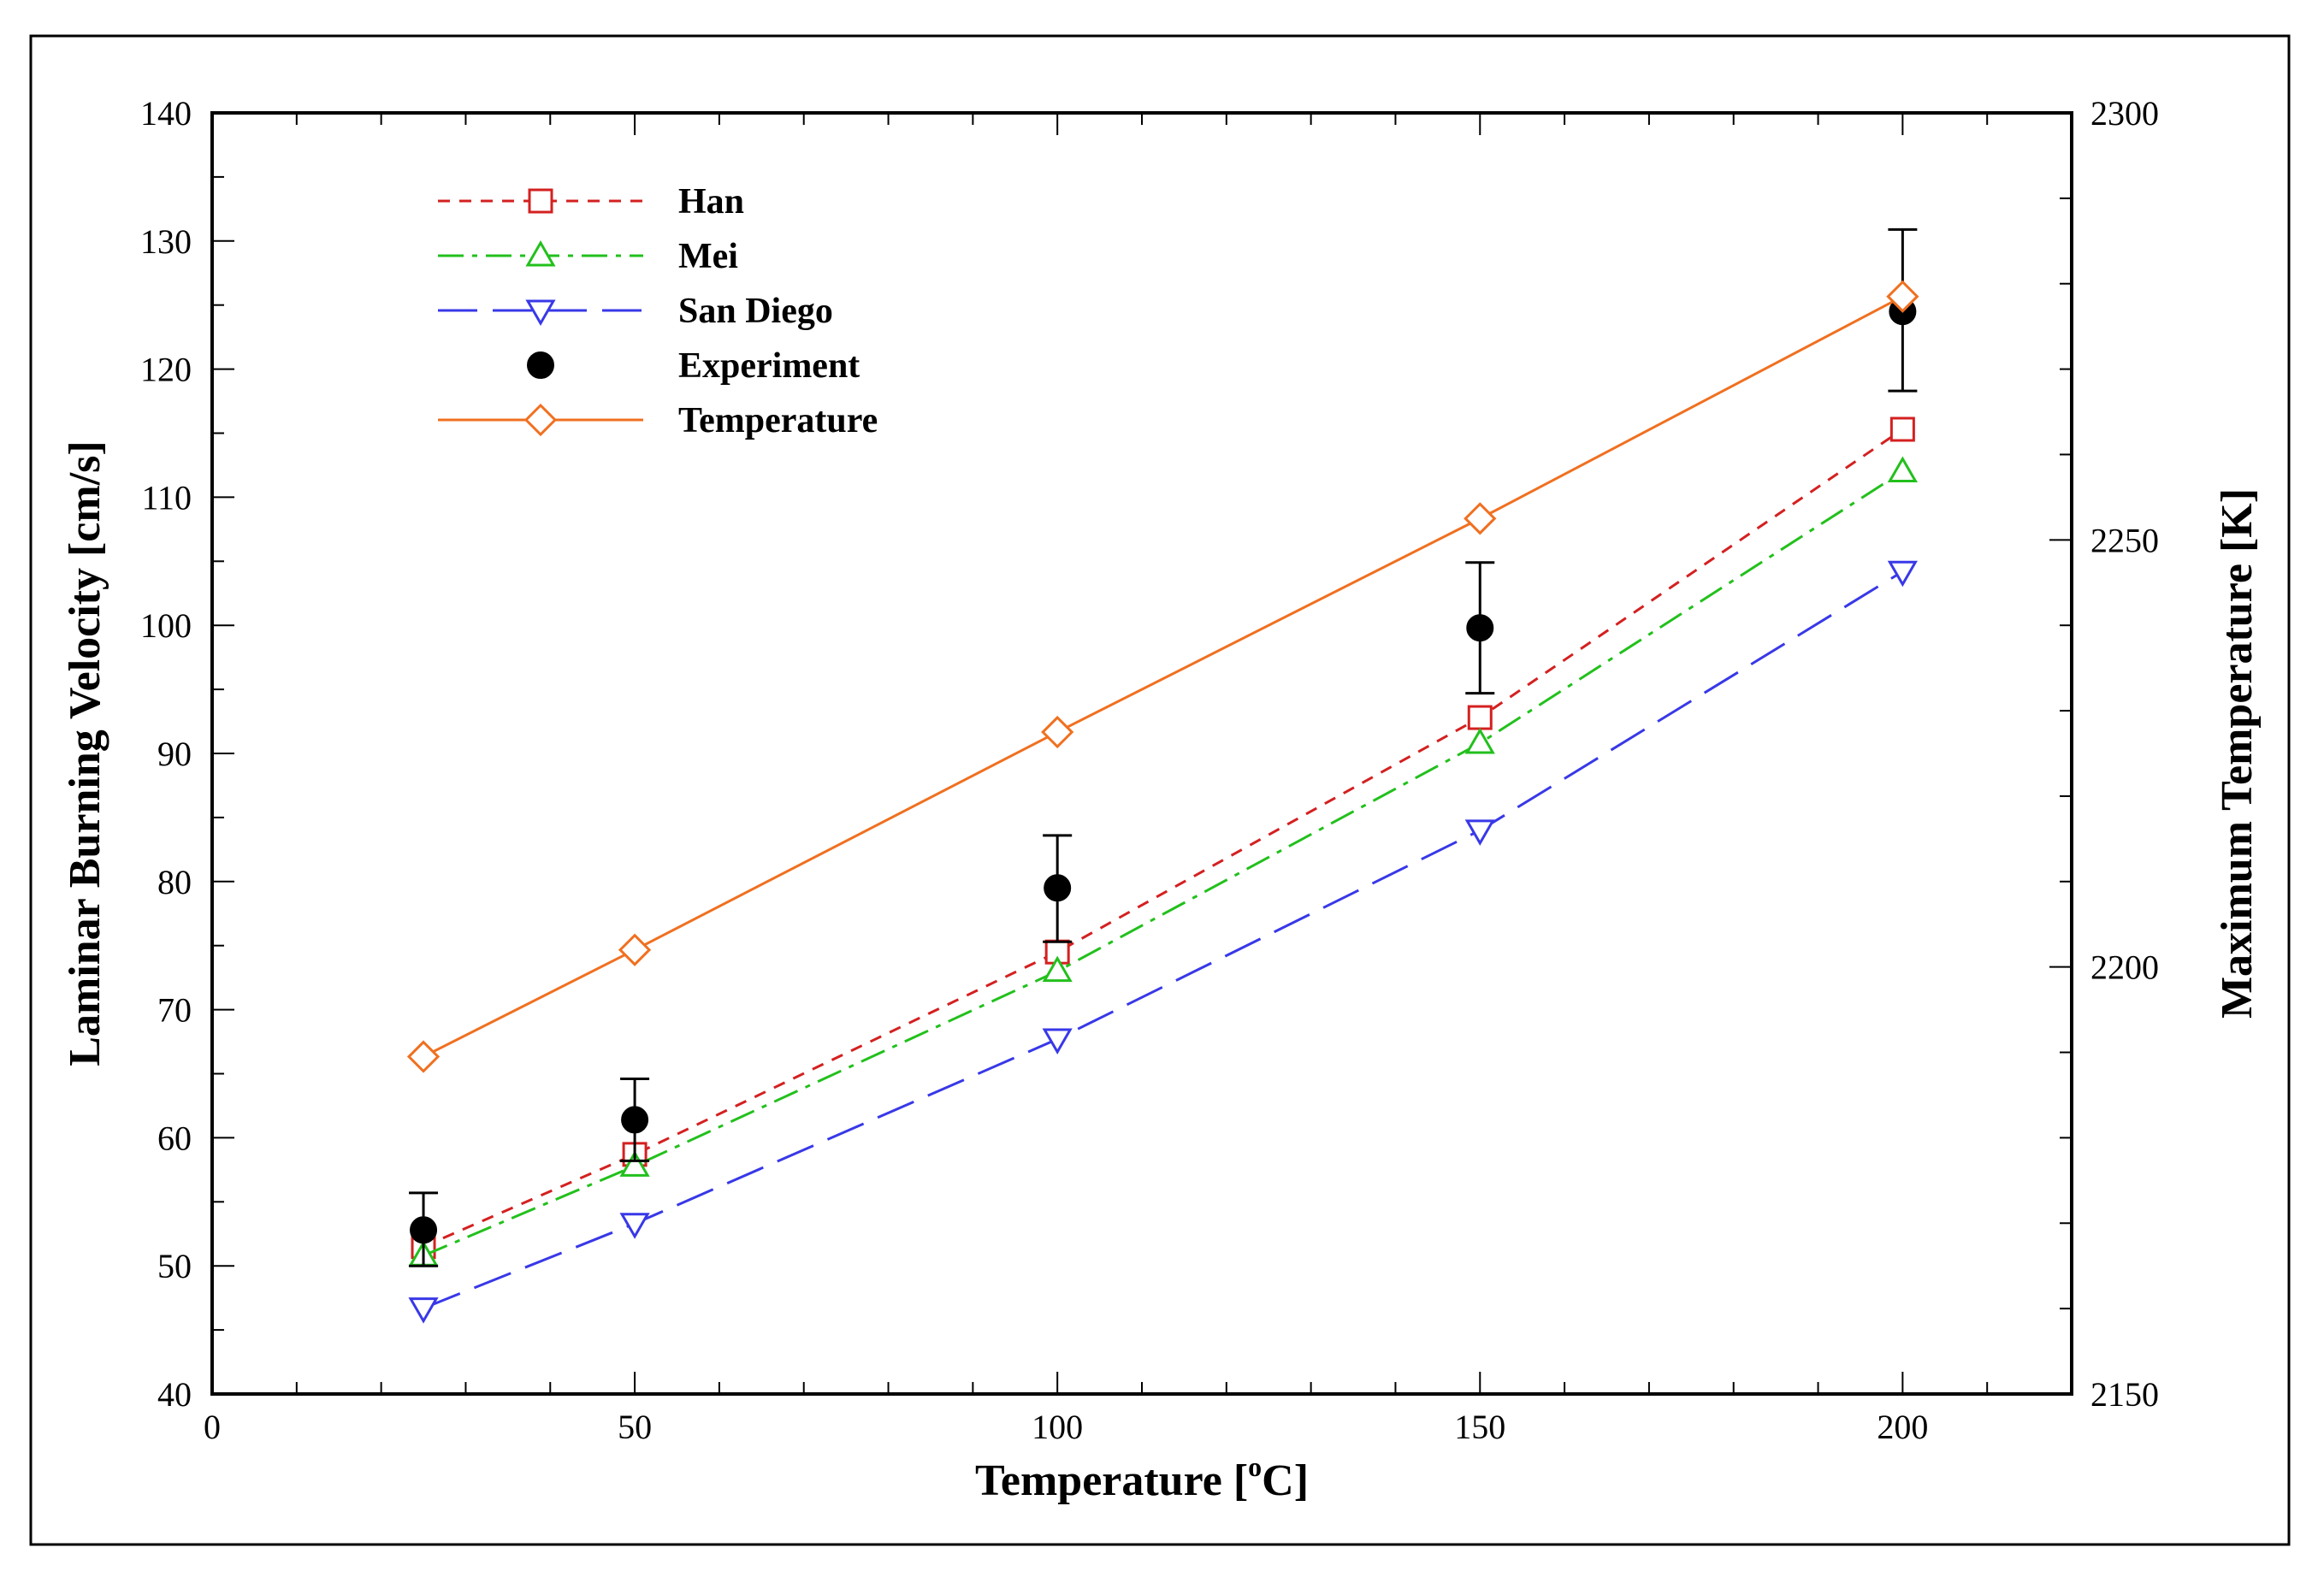 The width and height of the screenshot is (2324, 1577). What do you see at coordinates (174, 882) in the screenshot?
I see `y-tick-label: 80` at bounding box center [174, 882].